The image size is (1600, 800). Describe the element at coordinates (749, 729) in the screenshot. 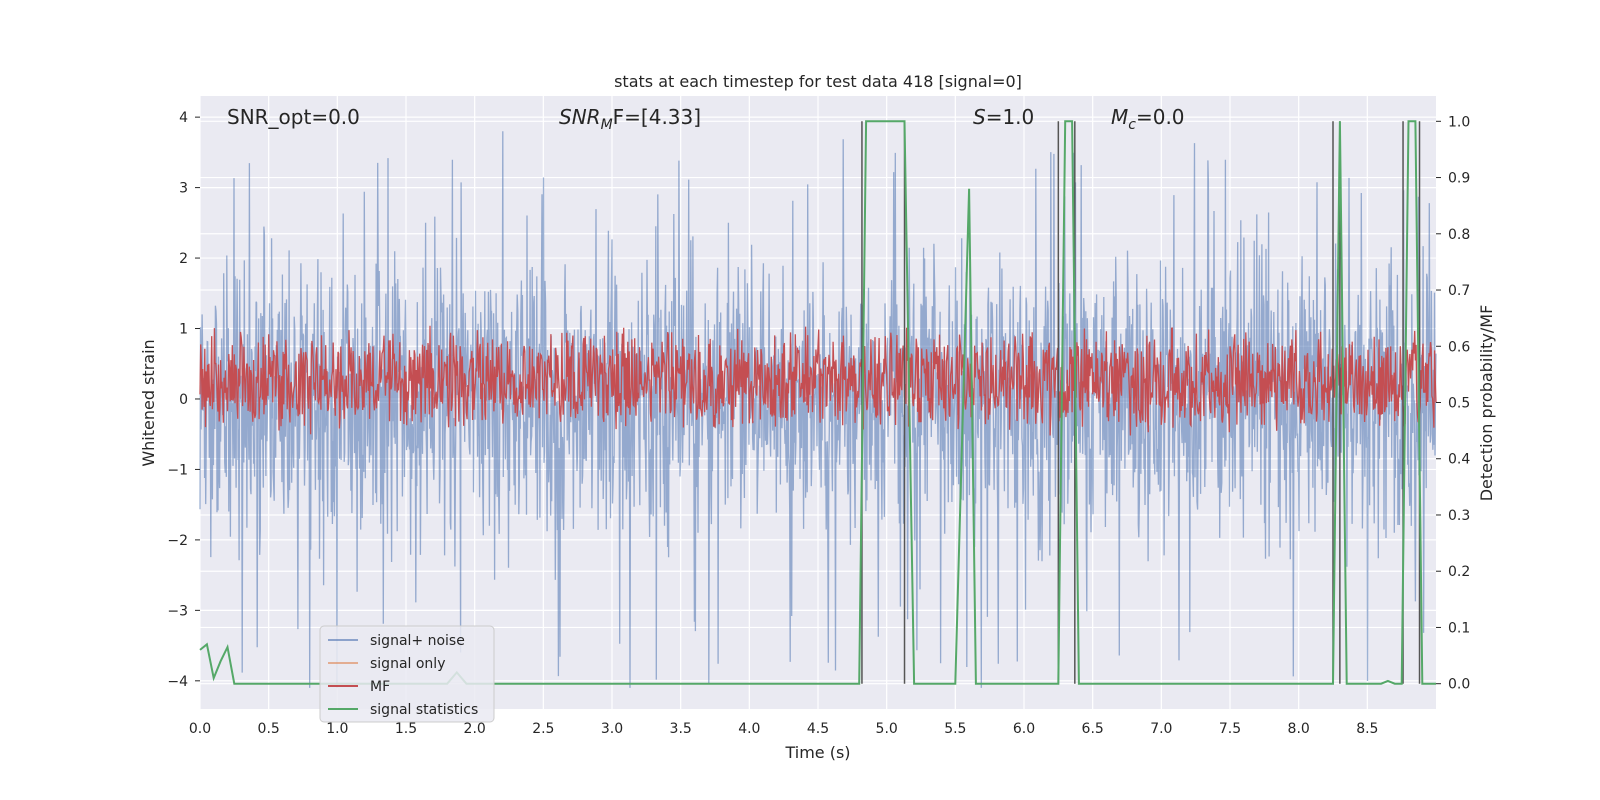

I see `x-tick-label: 4.0` at that location.